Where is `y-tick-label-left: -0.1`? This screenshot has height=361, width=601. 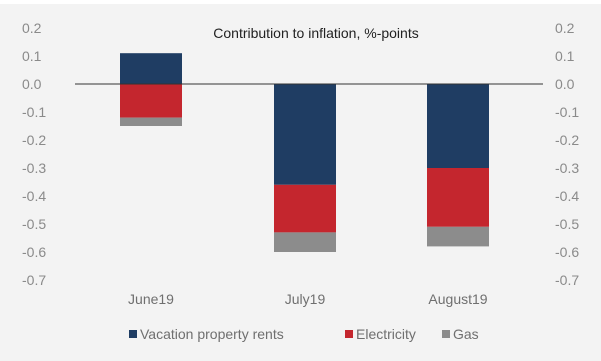 y-tick-label-left: -0.1 is located at coordinates (34, 112).